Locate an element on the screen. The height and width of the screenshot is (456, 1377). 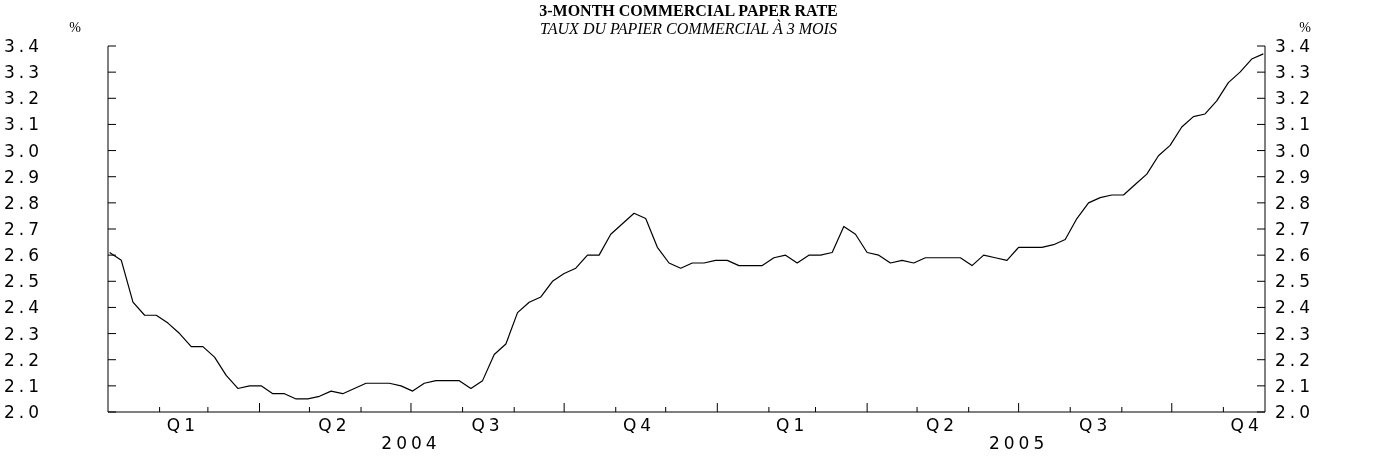
text: 2005 is located at coordinates (1018, 443).